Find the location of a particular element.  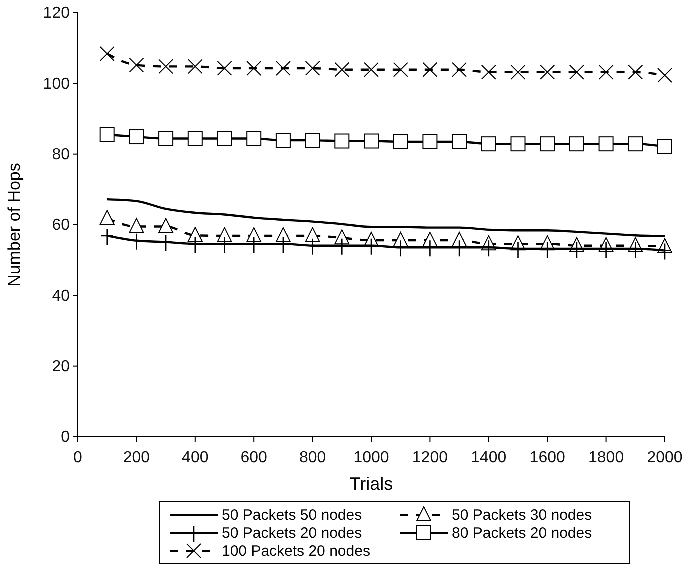

x-tick-label: 1800 is located at coordinates (606, 458).